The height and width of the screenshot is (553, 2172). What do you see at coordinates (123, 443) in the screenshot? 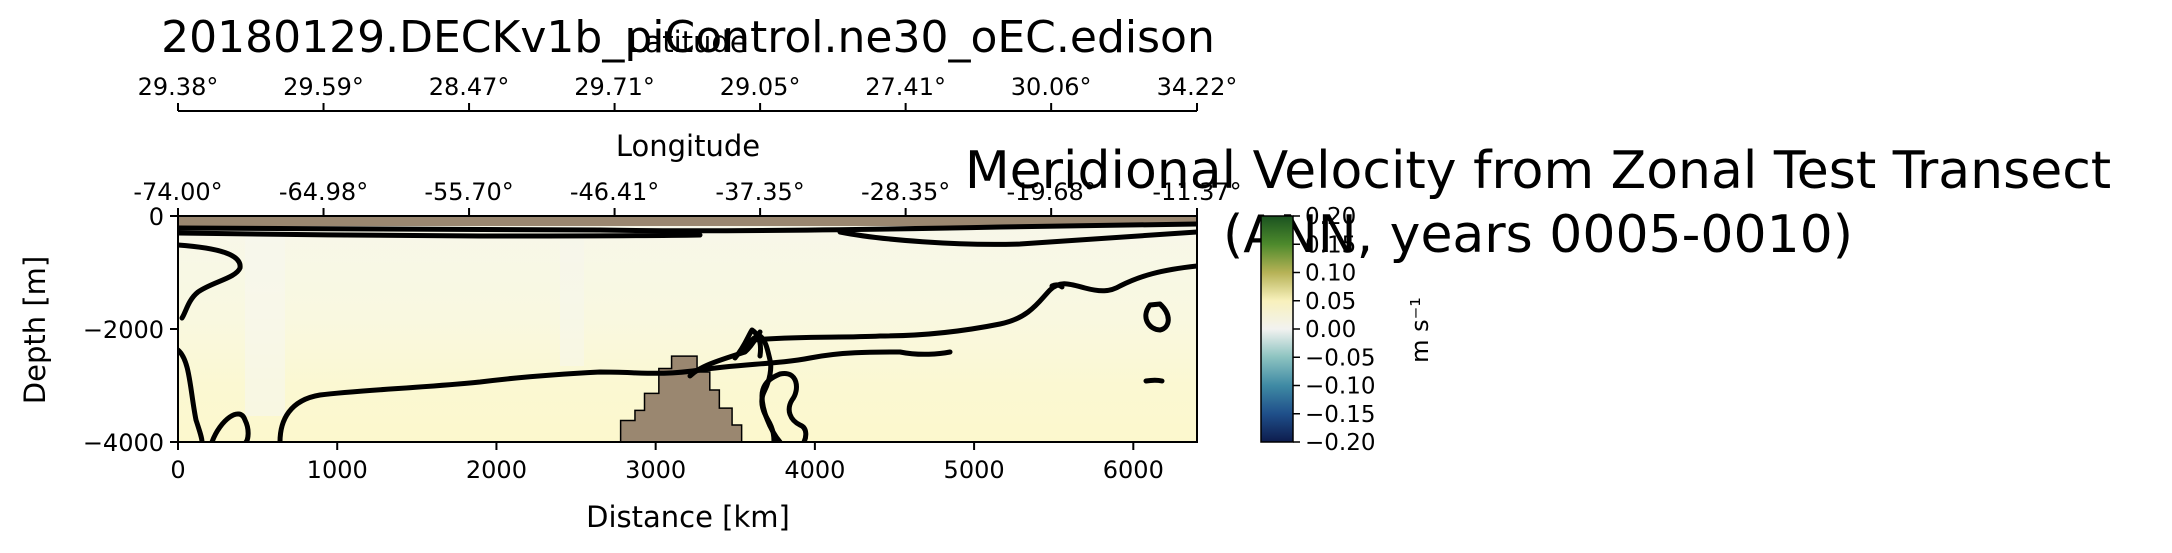
I see `y-tick-label: −4000` at bounding box center [123, 443].